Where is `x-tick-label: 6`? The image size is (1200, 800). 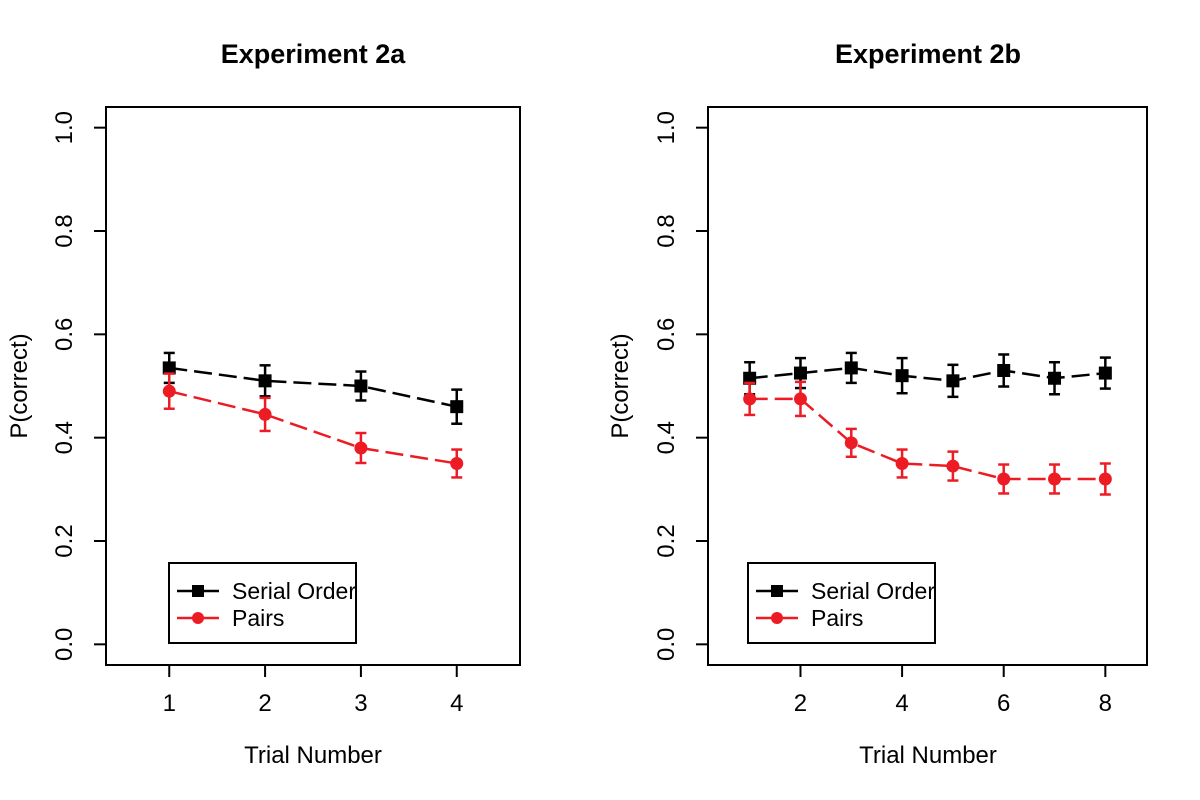 x-tick-label: 6 is located at coordinates (1003, 703).